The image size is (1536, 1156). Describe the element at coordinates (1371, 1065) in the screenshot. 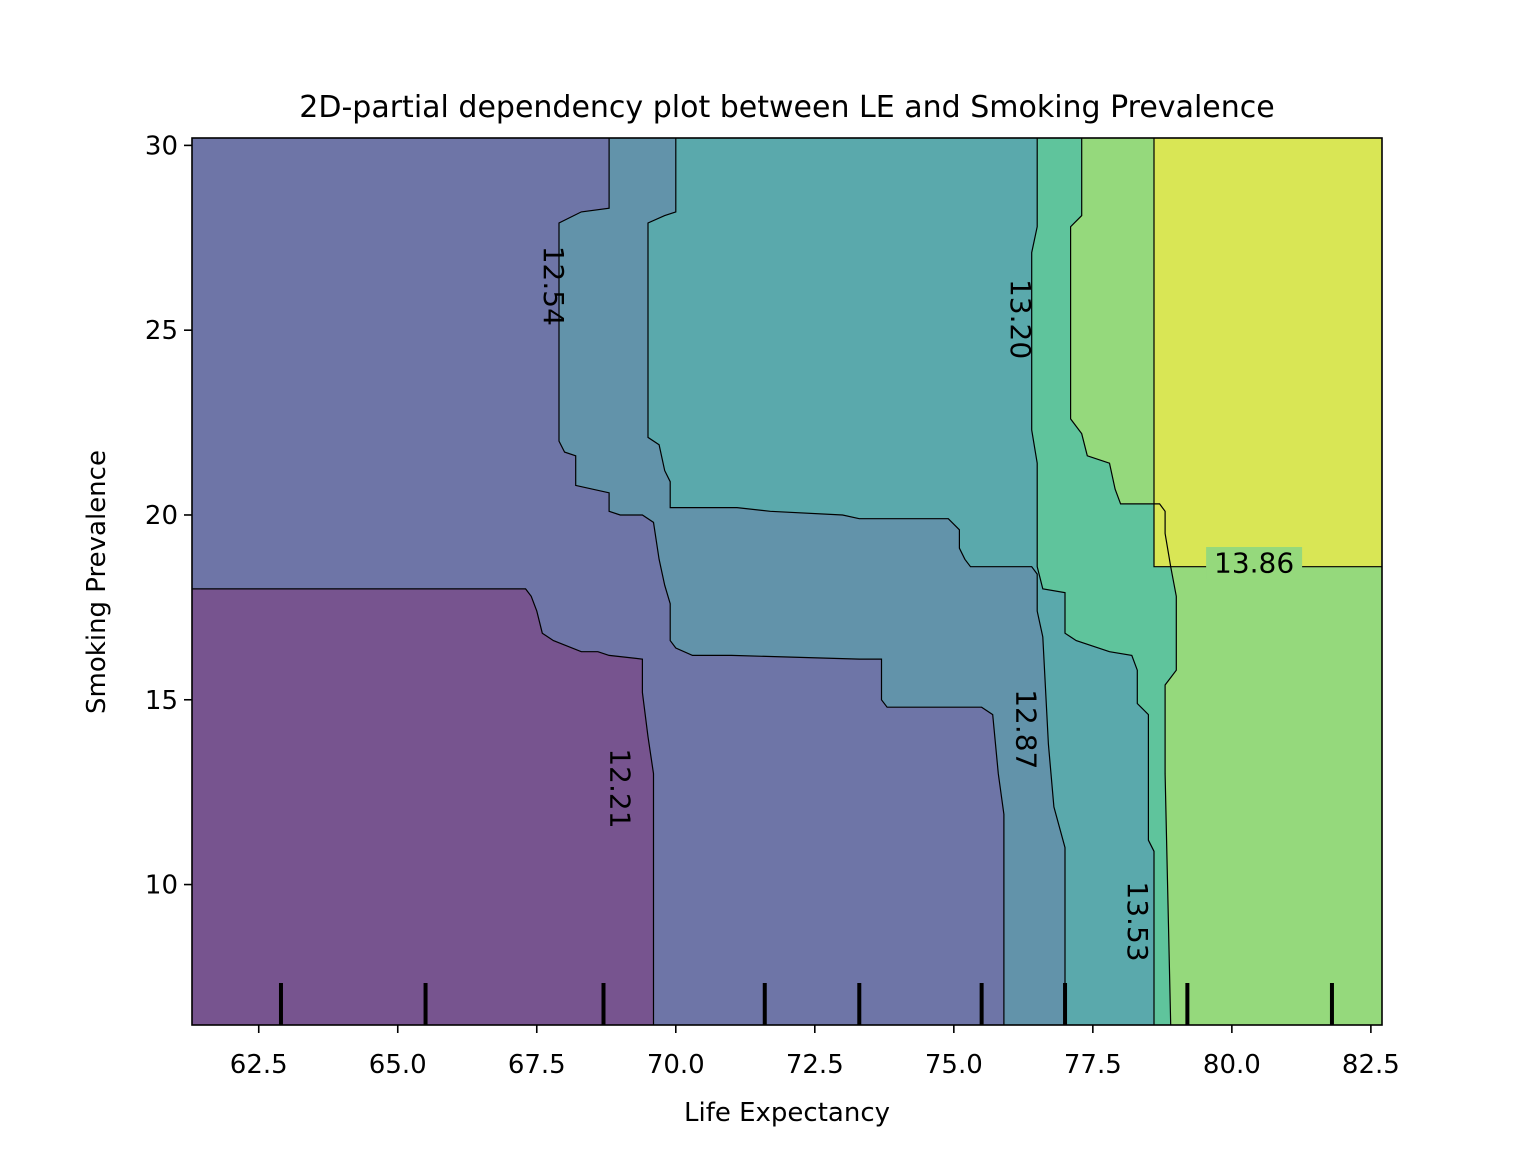

I see `x-tick-label: 82.5` at that location.